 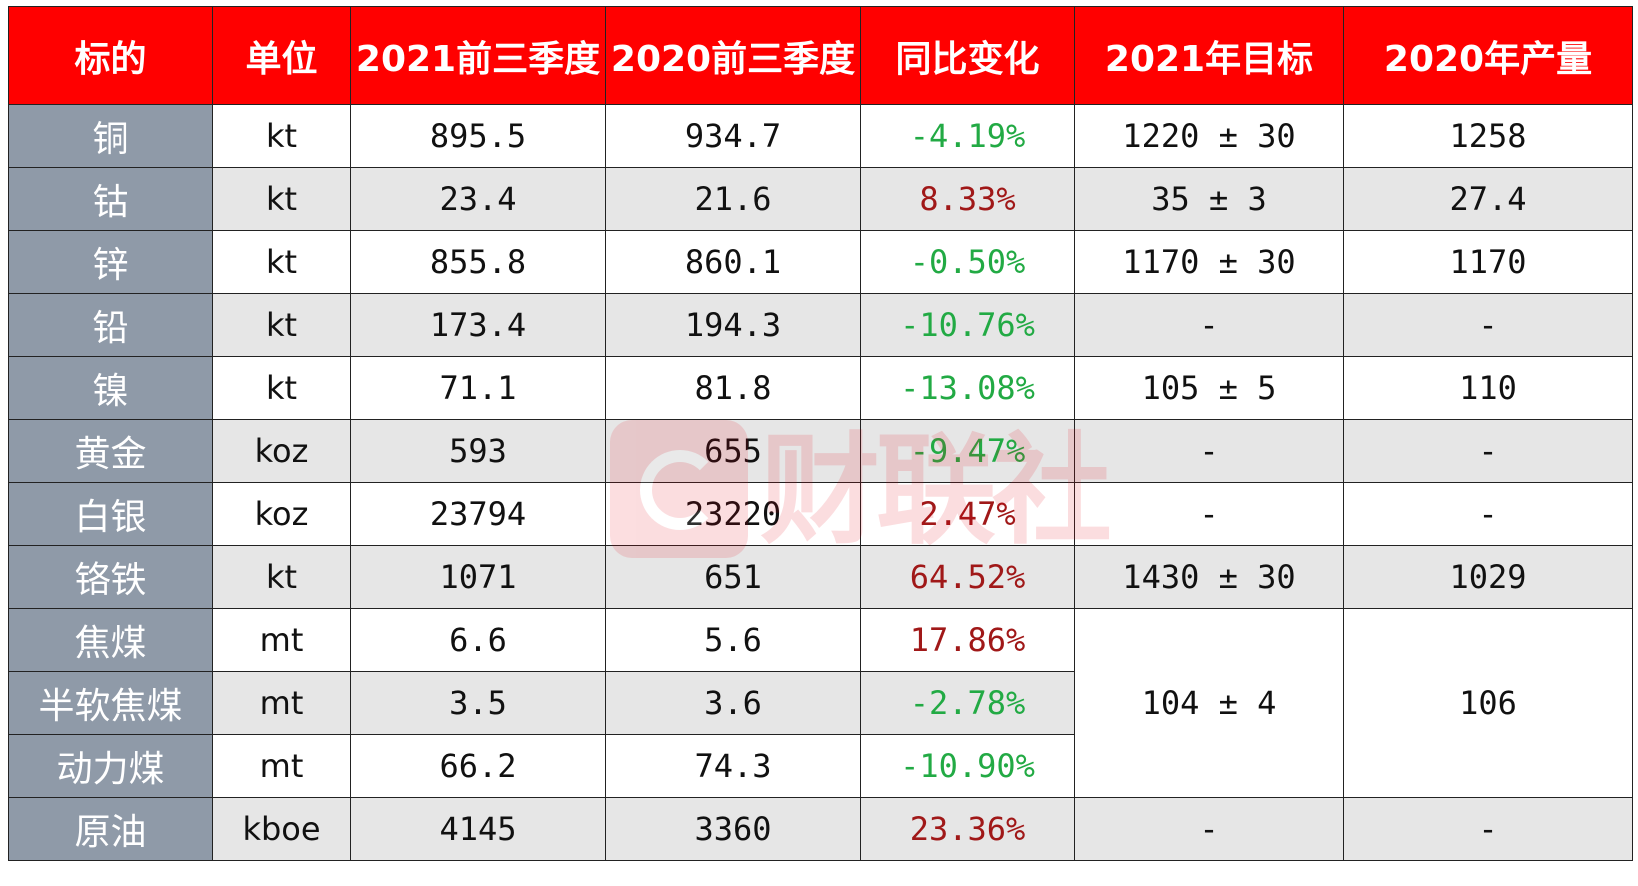 I want to click on cell-output-2020: 1258, so click(x=1488, y=136).